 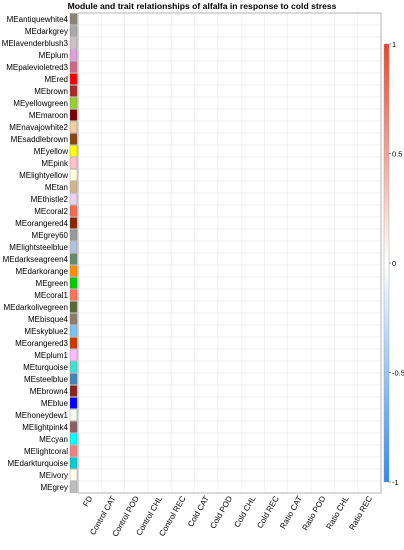 I want to click on row-swatch-meskyblue2, so click(x=73, y=331).